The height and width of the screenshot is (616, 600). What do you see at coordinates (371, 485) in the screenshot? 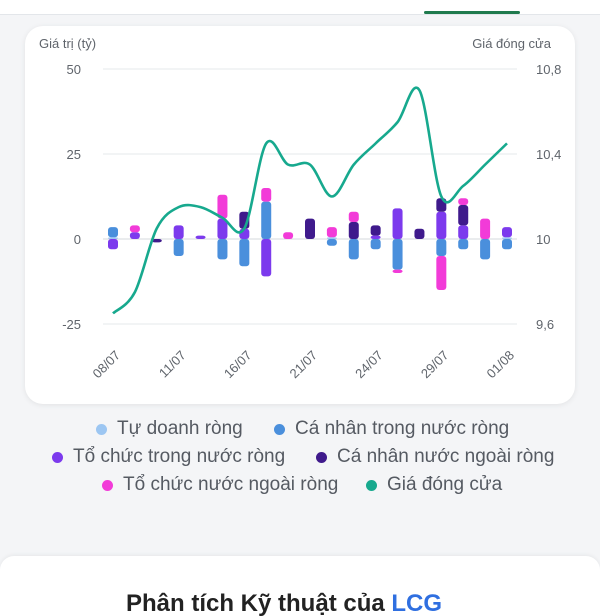
I see `legend-dot-gia-dong-cua` at bounding box center [371, 485].